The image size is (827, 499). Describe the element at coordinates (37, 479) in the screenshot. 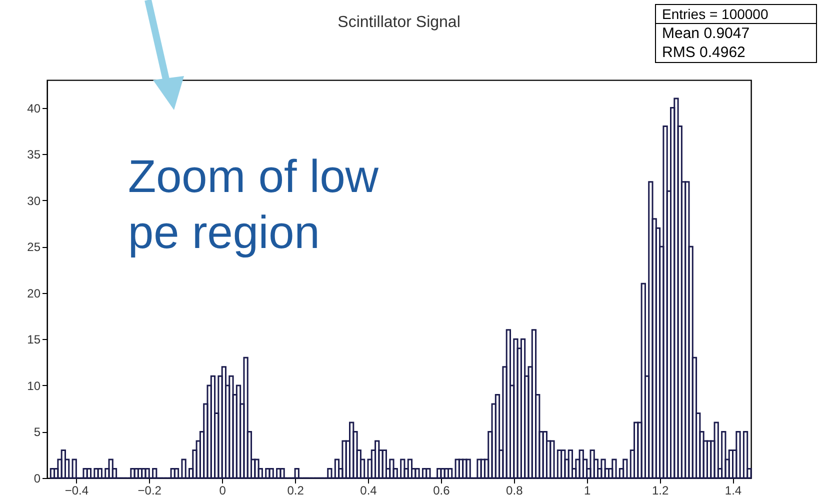

I see `y-tick-label: 0` at that location.